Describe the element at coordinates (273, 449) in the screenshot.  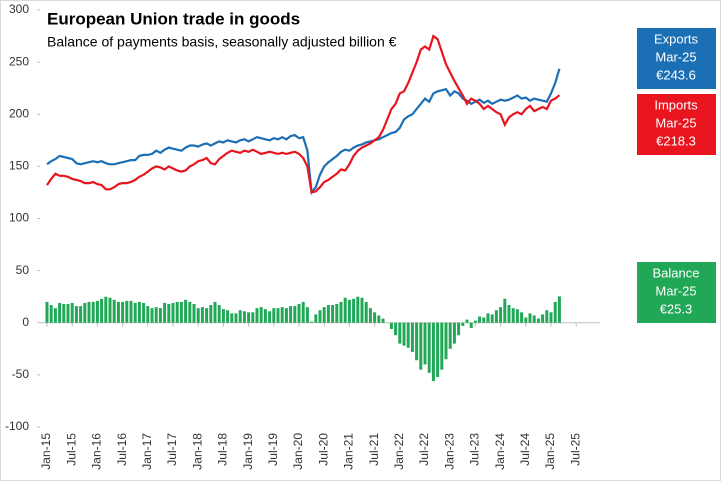
I see `x-tick-label: Jul-19` at that location.